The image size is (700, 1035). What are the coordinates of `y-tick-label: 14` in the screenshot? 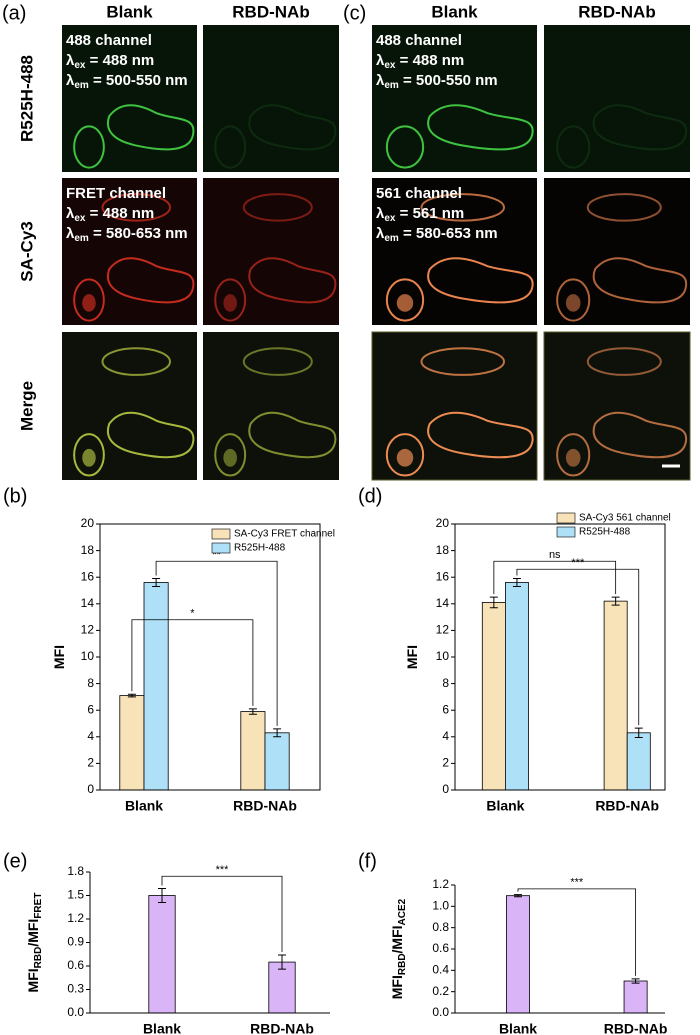 It's located at (88, 603).